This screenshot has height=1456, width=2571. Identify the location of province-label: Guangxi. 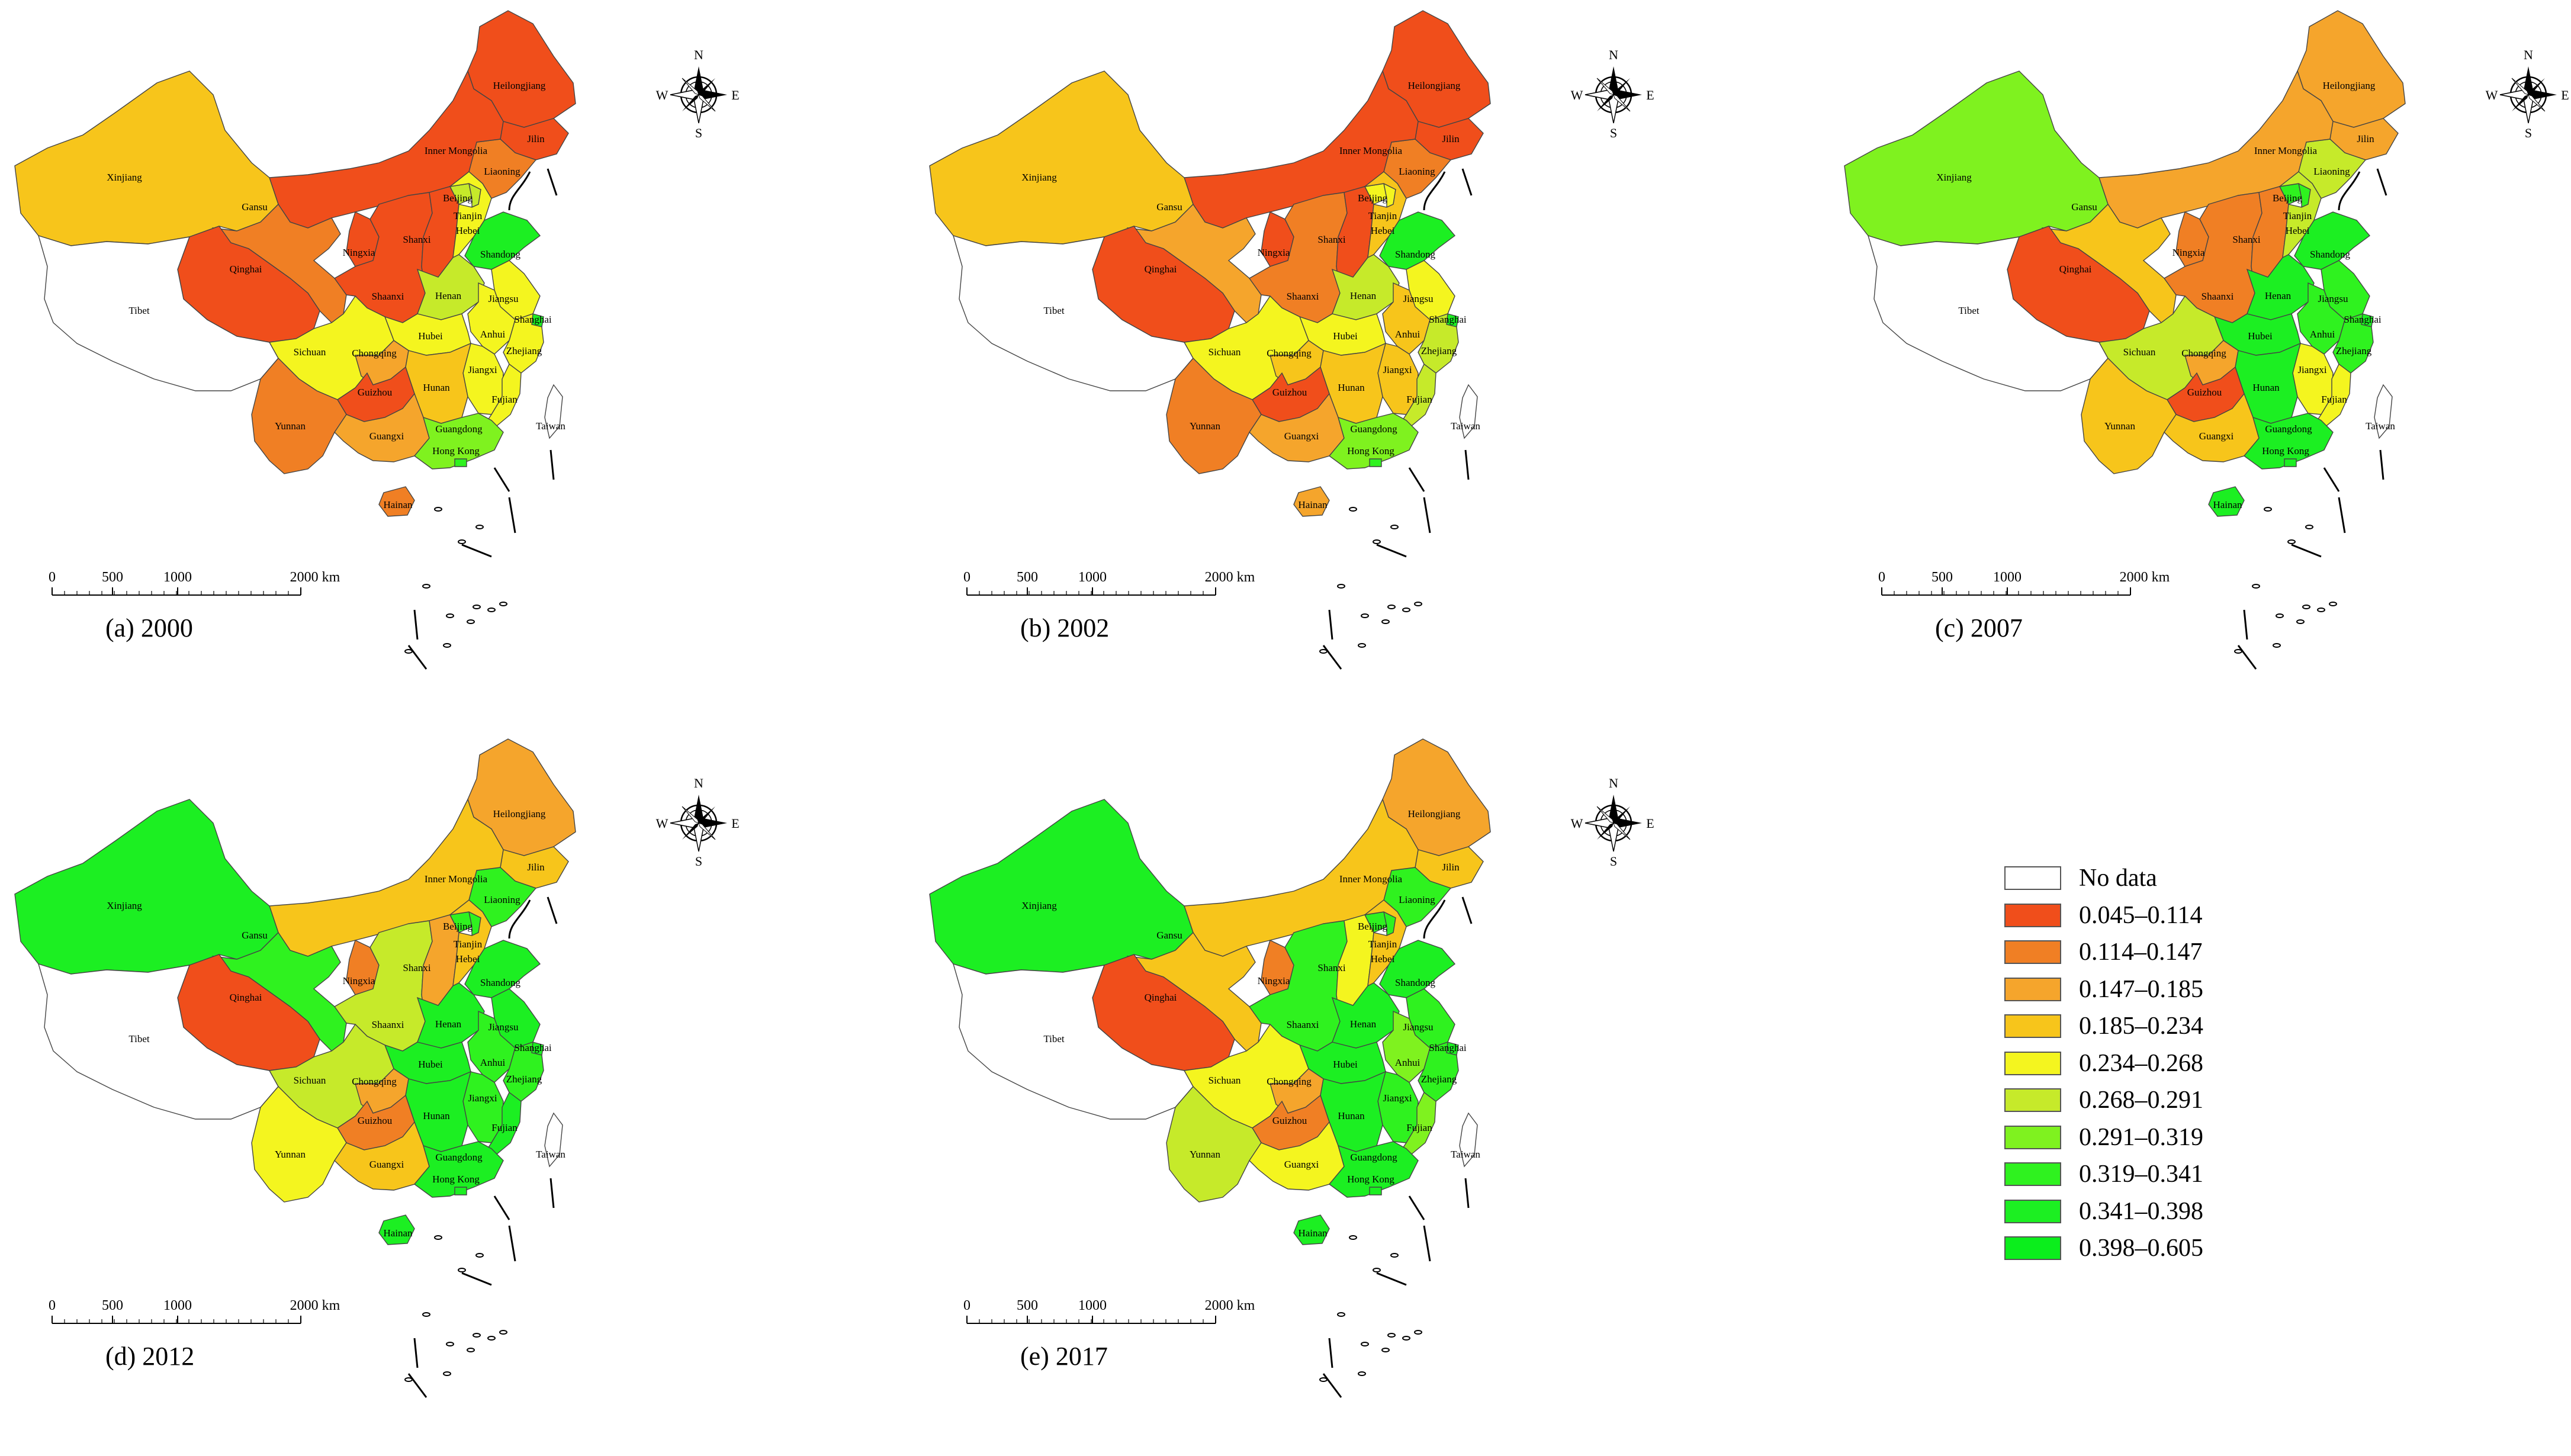
(2216, 436).